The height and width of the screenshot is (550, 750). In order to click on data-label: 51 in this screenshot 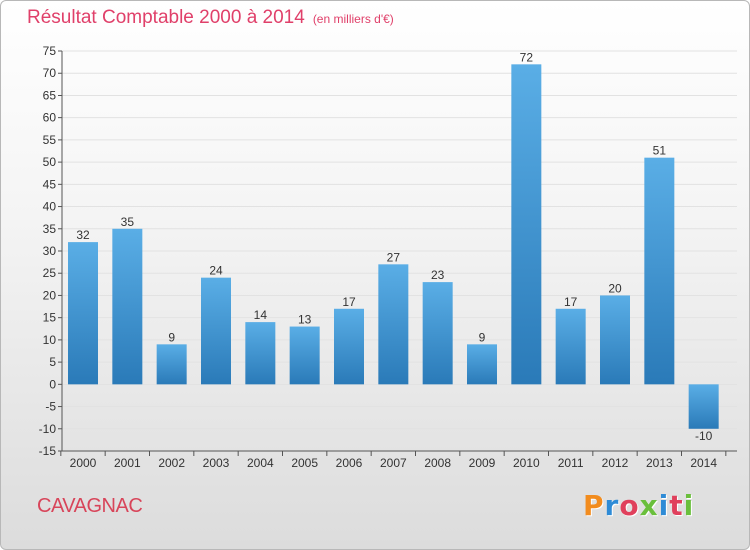, I will do `click(660, 151)`.